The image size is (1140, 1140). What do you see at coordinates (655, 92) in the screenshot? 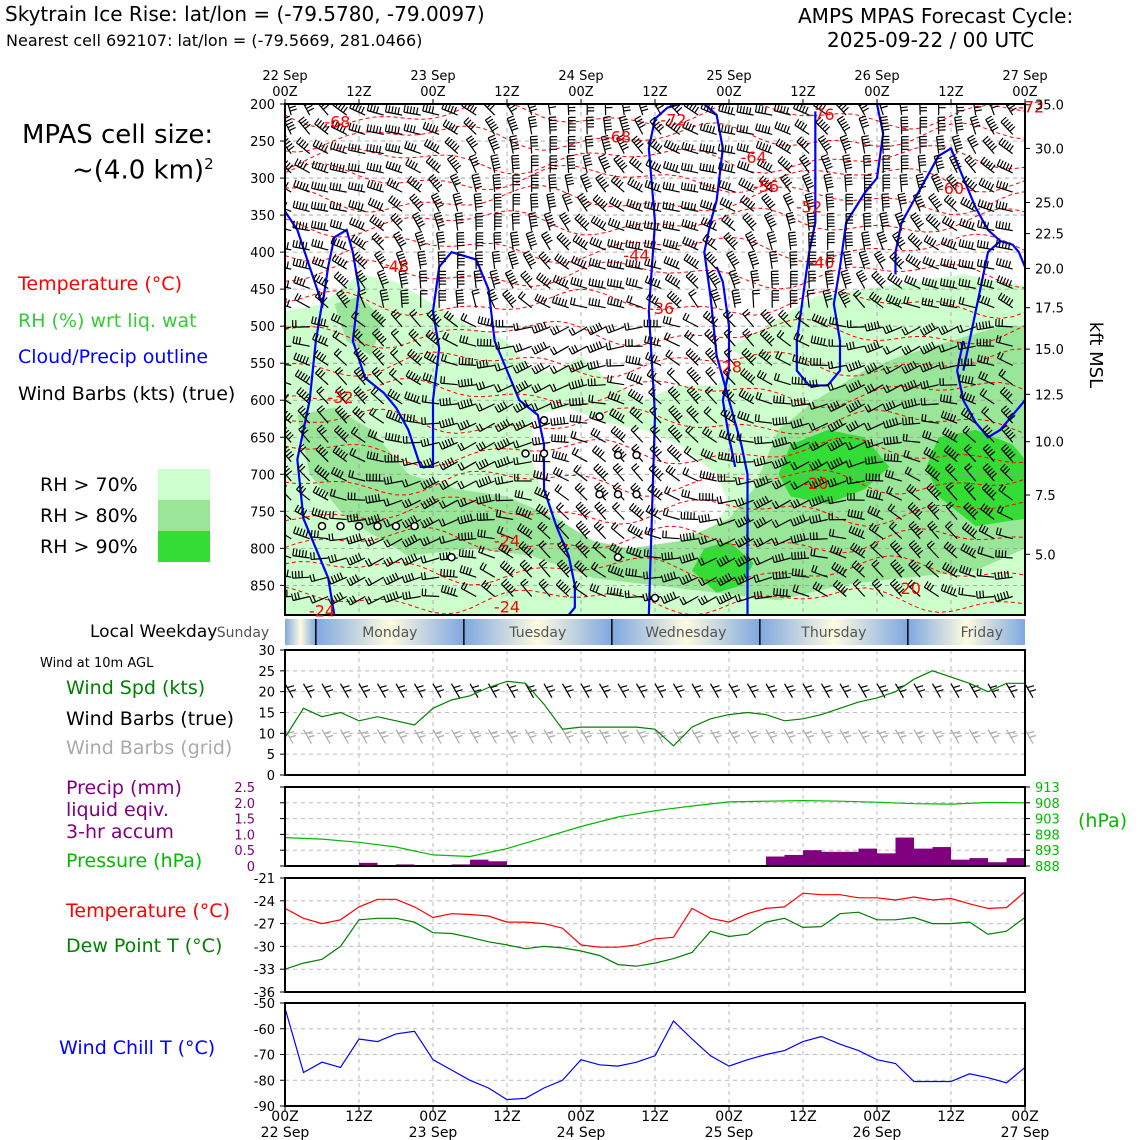
I see `top-axis-hour-label: 12Z` at bounding box center [655, 92].